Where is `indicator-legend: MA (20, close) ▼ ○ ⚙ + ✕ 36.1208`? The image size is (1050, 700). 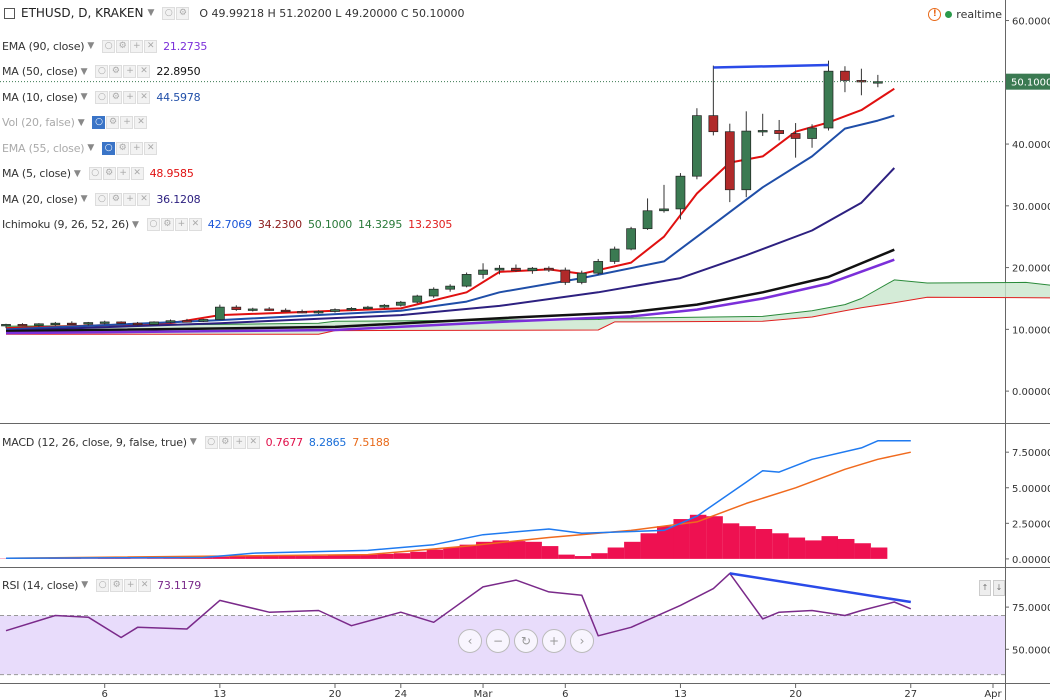 indicator-legend: MA (20, close) ▼ ○ ⚙ + ✕ 36.1208 is located at coordinates (104, 199).